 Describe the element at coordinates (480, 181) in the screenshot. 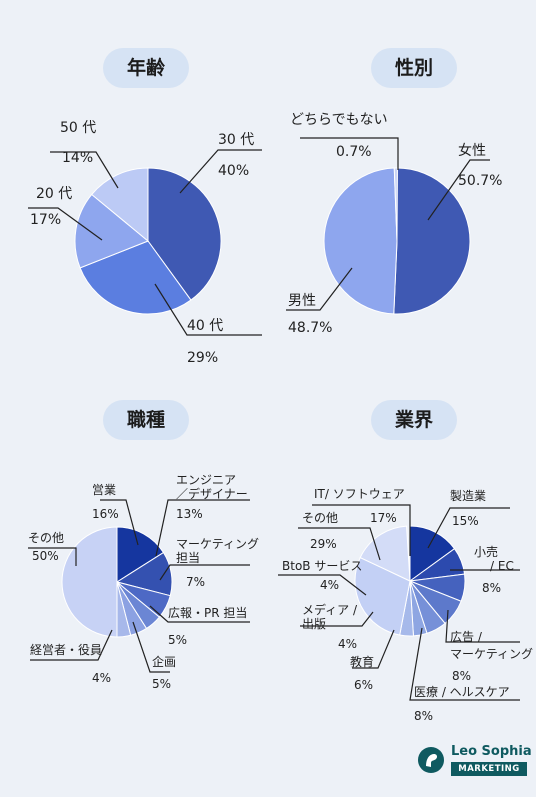

I see `slice-value-1-0: 50.7%` at that location.